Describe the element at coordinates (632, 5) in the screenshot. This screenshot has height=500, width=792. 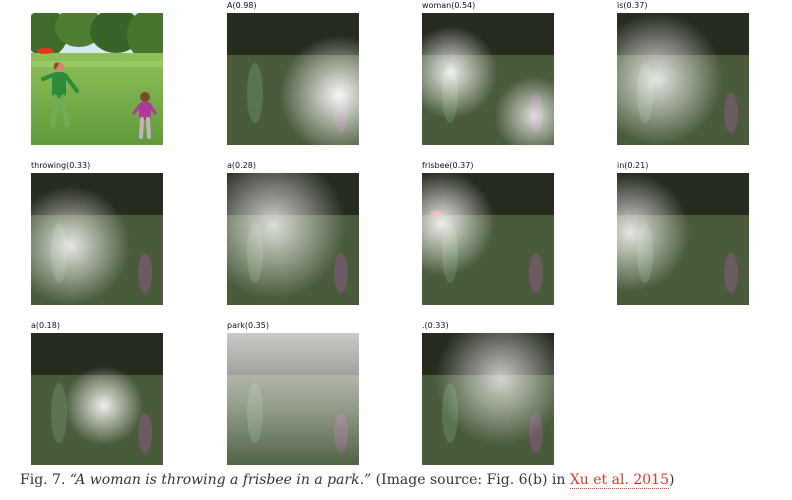
I see `word-attention-label: is(0.37)` at that location.